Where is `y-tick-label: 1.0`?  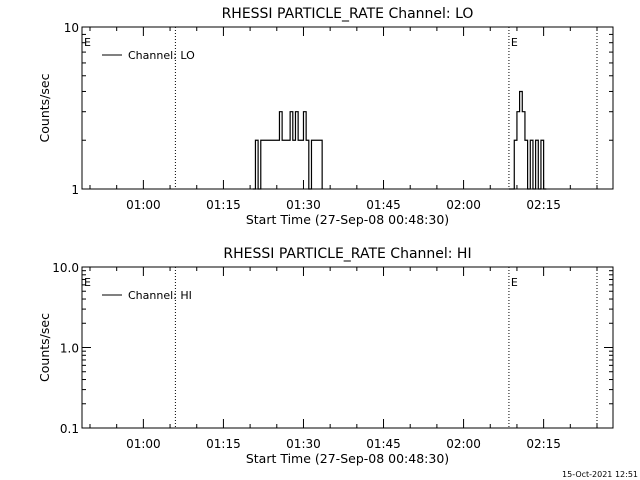
y-tick-label: 1.0 is located at coordinates (69, 349).